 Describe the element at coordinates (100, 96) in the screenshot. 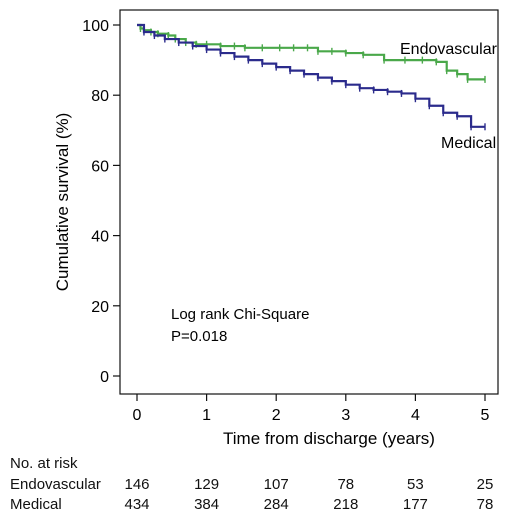

I see `y-tick-label: 80` at that location.